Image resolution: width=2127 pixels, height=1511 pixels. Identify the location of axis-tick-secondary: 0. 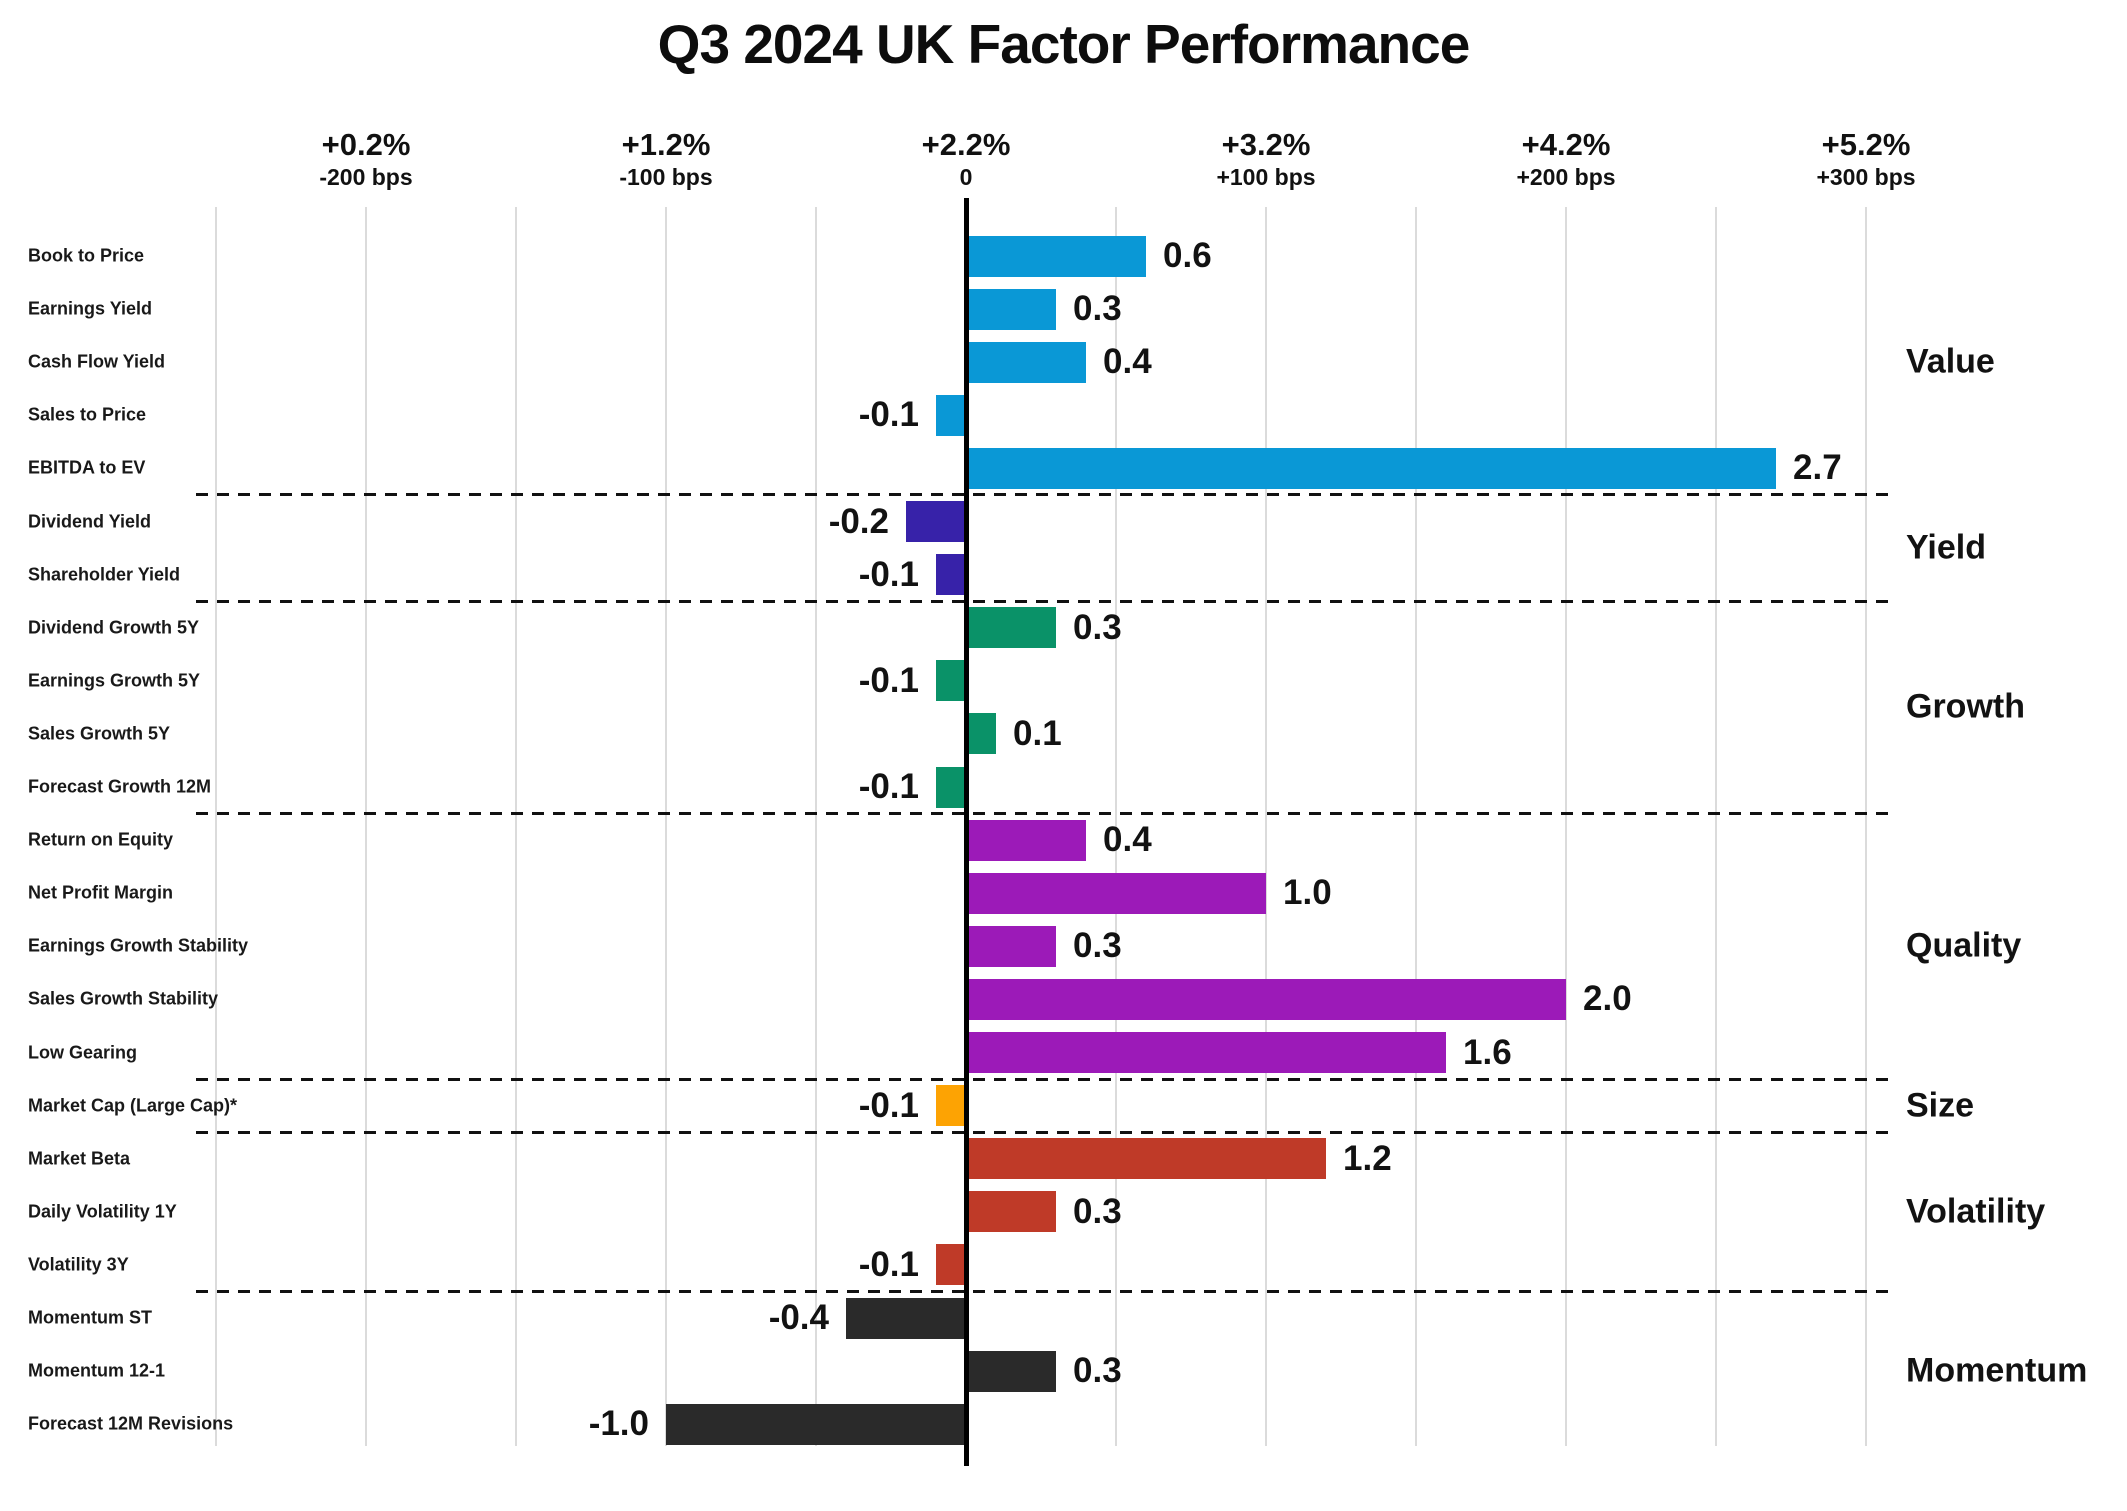
(966, 177).